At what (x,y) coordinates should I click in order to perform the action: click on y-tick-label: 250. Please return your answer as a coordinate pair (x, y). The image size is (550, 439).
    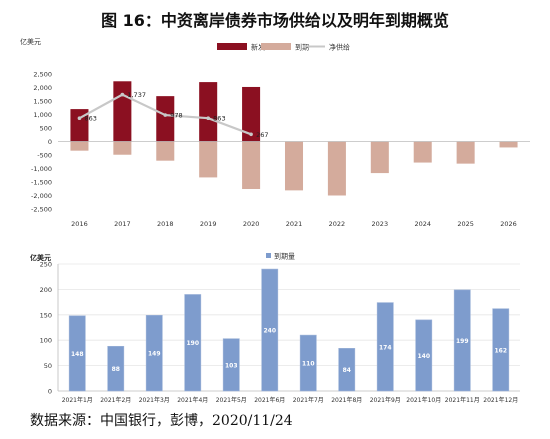
    Looking at the image, I should click on (46, 265).